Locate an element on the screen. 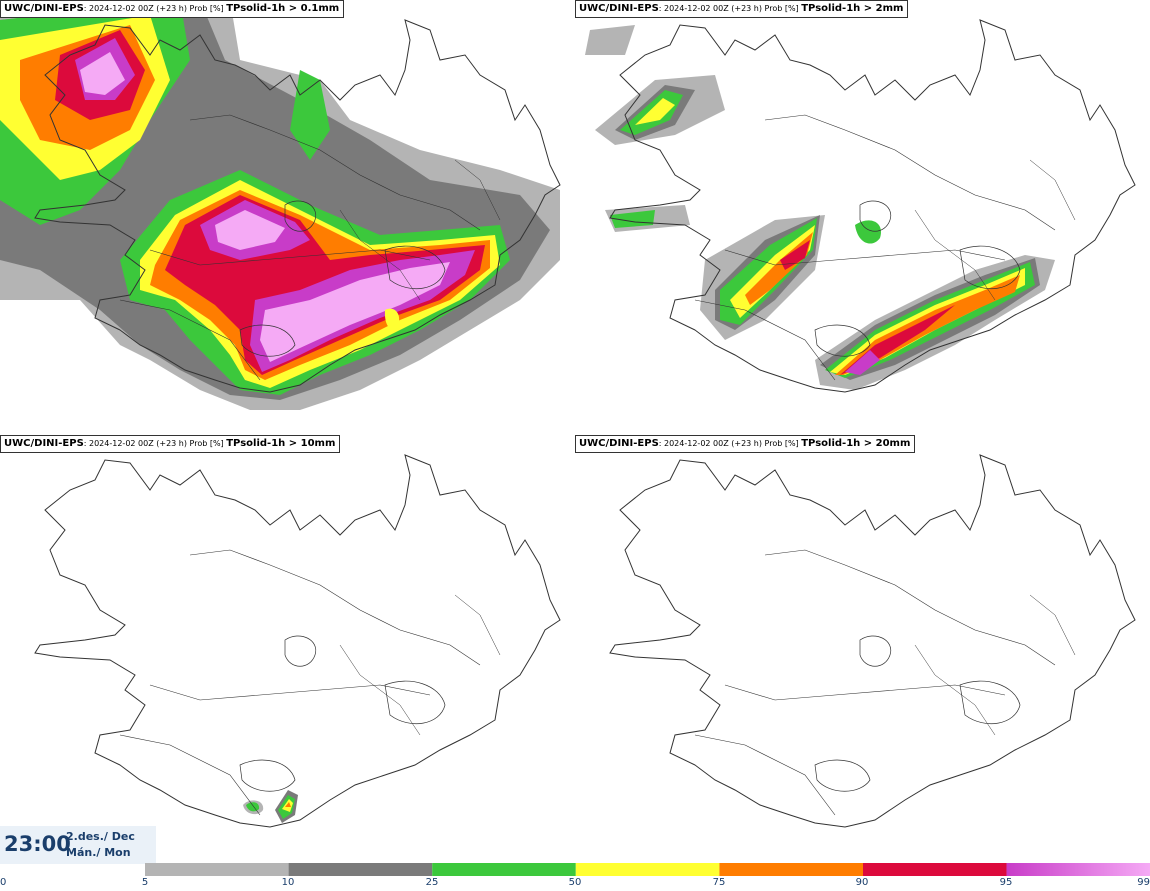 This screenshot has height=891, width=1150. variable-label: TPsolid-1h > 10mm is located at coordinates (281, 443).